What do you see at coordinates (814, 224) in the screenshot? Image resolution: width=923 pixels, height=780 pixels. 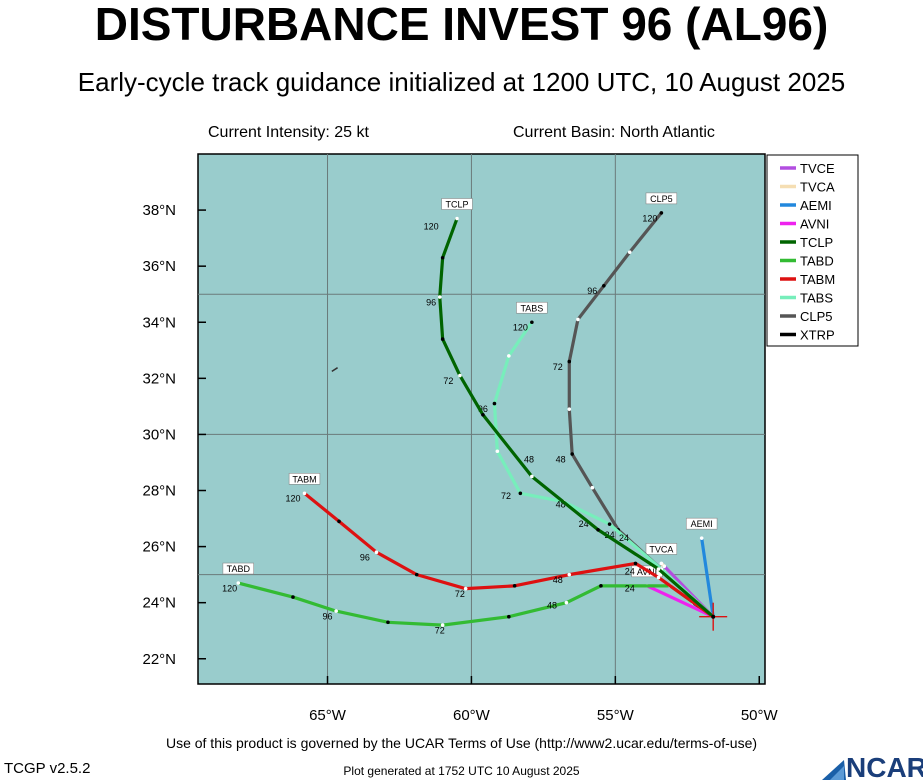 I see `legend-label-avni: AVNI` at bounding box center [814, 224].